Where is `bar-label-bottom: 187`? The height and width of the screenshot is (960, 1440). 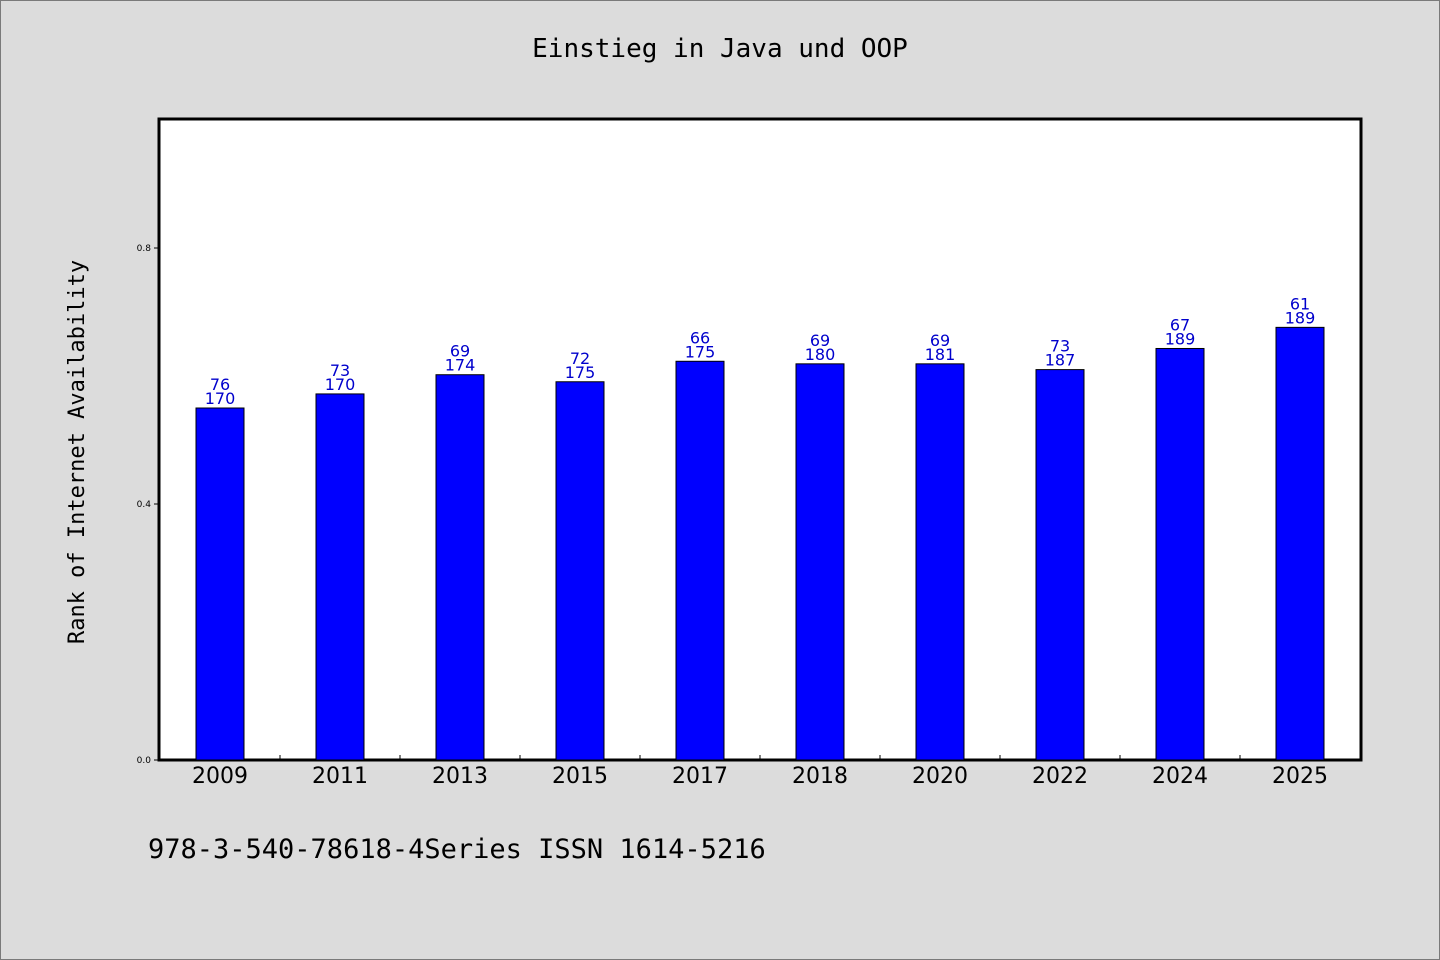 bar-label-bottom: 187 is located at coordinates (1060, 360).